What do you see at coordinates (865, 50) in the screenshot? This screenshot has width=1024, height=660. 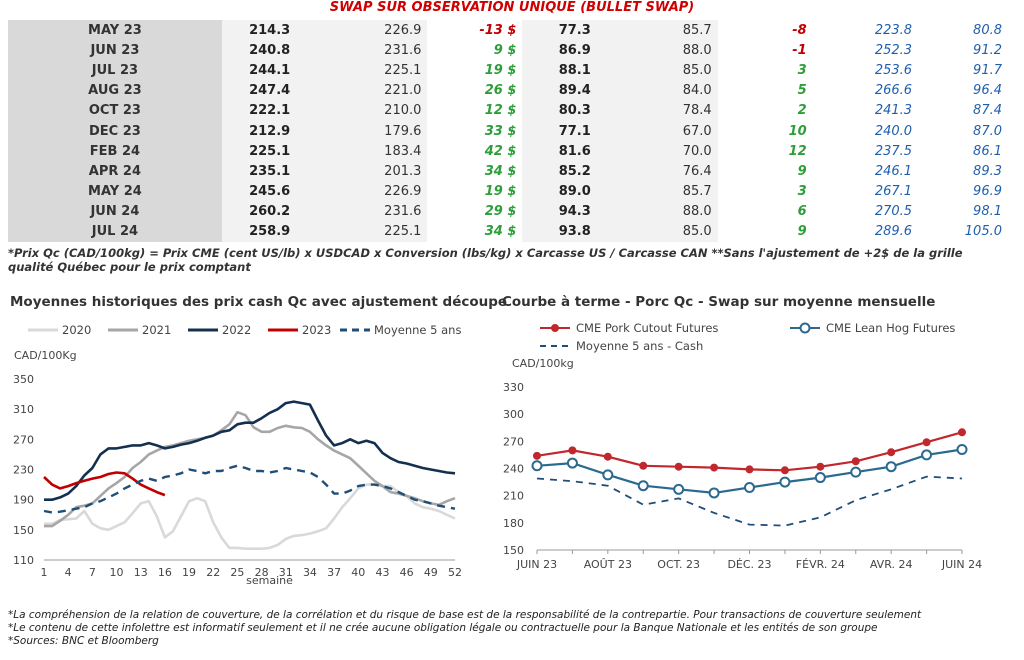 I see `swap-cell-v7: 252.3` at bounding box center [865, 50].